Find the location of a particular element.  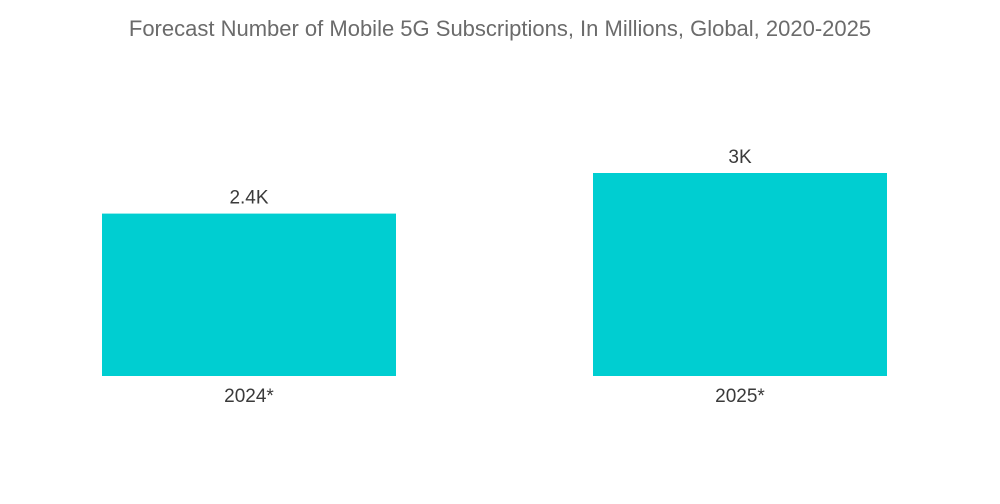

data-label: 2.4K is located at coordinates (248, 198).